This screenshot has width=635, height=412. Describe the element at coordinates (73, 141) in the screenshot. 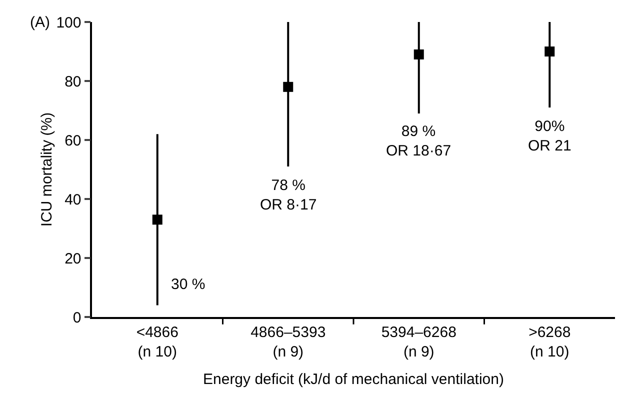

I see `y-tick-label: 60` at that location.